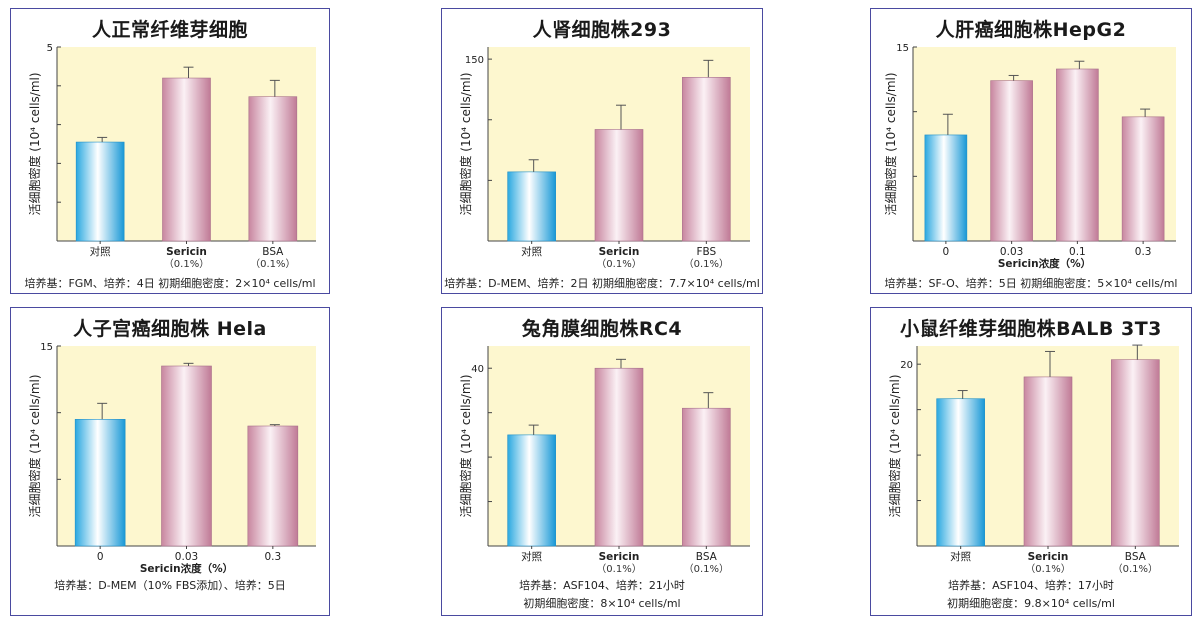  I want to click on chart-note: 初期细胞密度：8×10⁴ cells/ml, so click(602, 603).